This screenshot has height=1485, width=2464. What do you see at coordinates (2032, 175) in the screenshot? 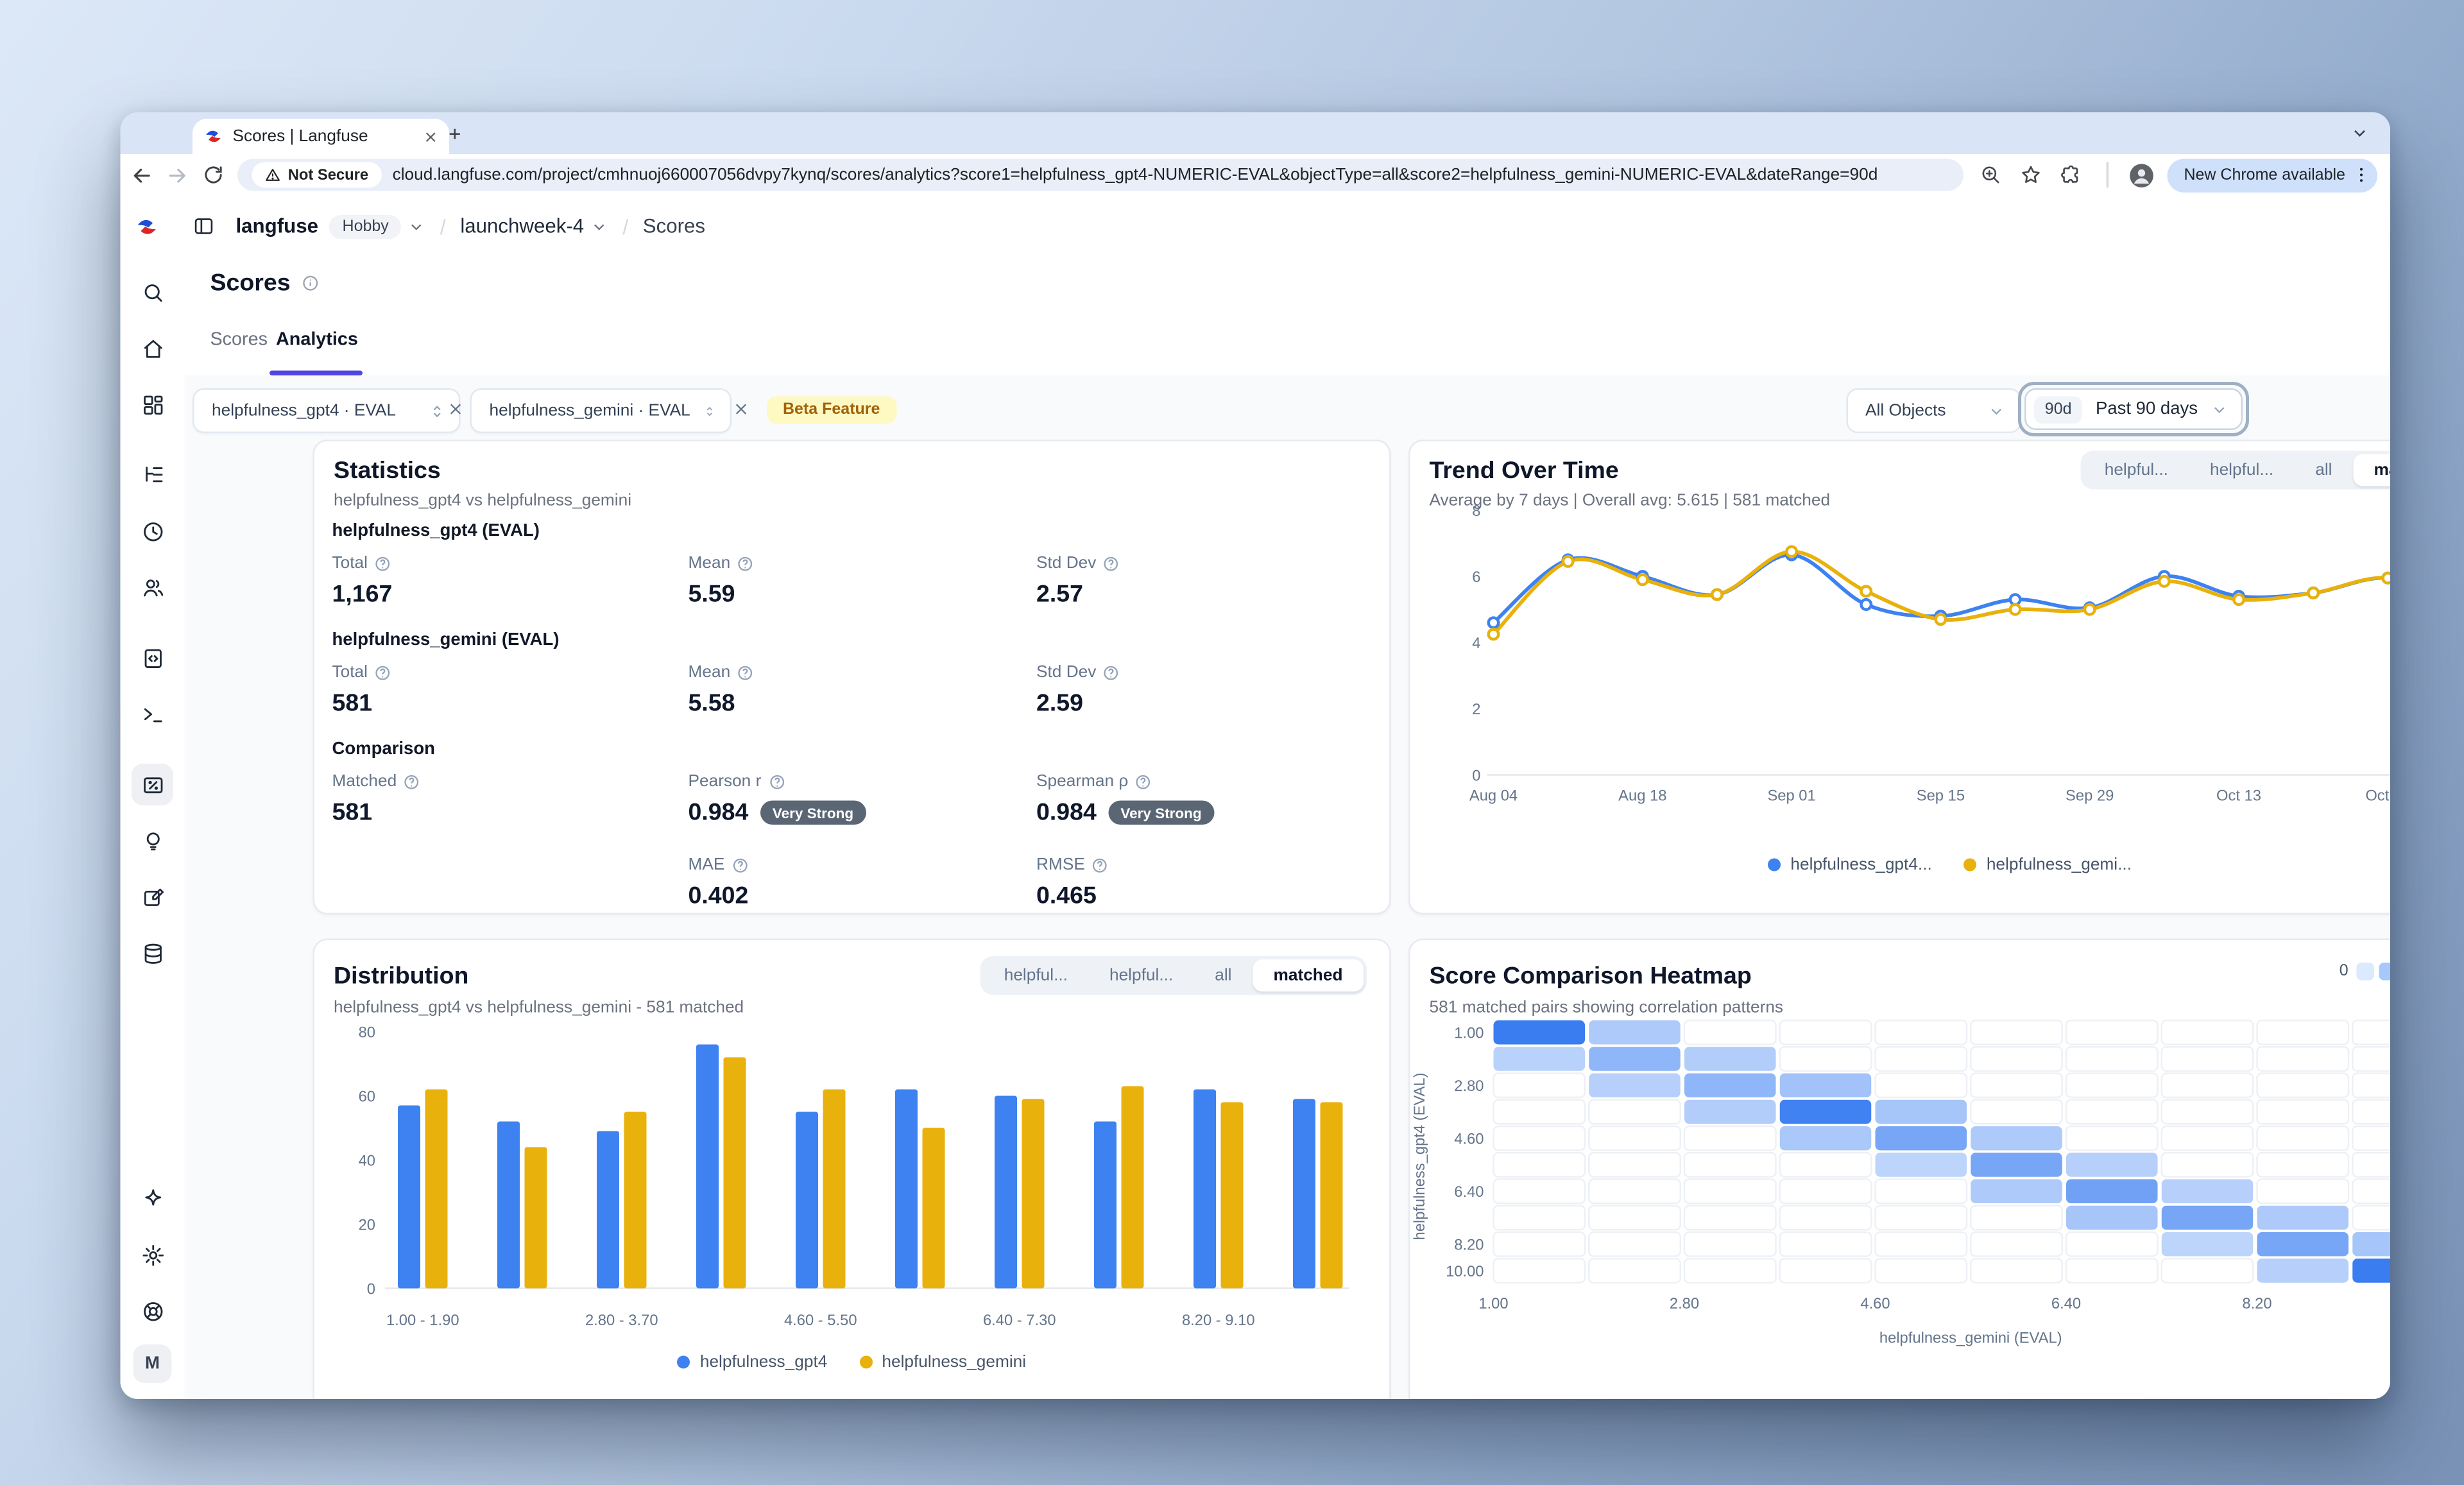
I see `bookmark-star-icon` at bounding box center [2032, 175].